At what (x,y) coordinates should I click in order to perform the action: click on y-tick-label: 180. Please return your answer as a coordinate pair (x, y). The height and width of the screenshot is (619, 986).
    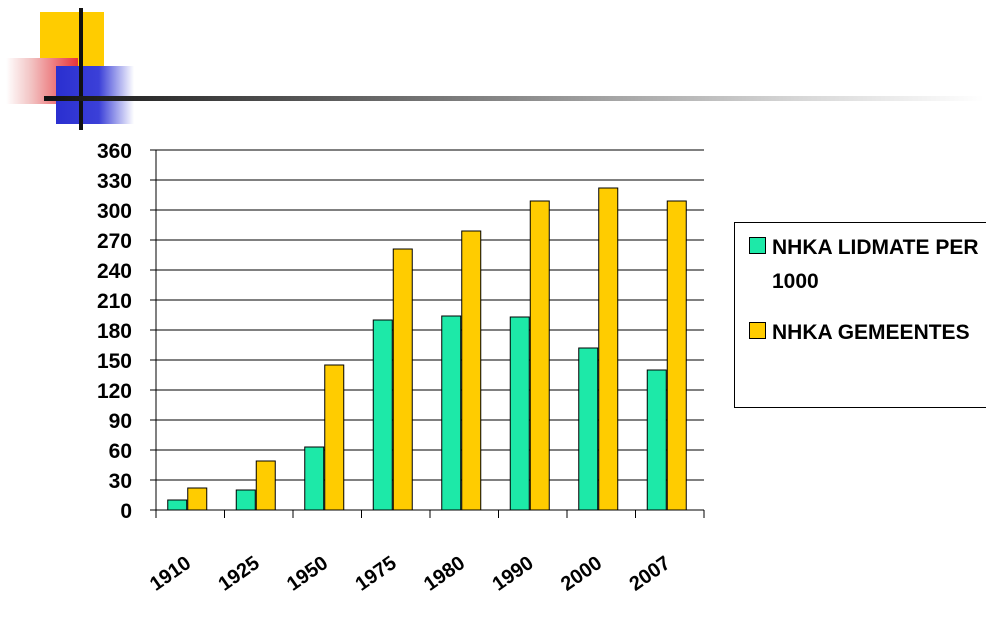
    Looking at the image, I should click on (114, 331).